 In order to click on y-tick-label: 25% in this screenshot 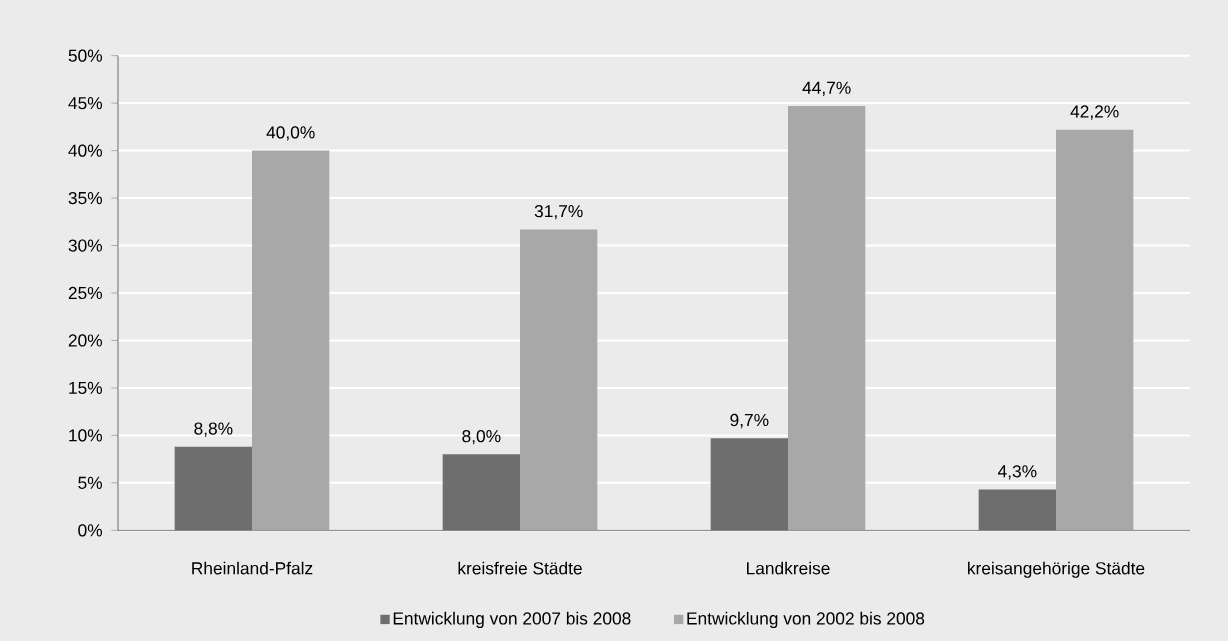, I will do `click(85, 293)`.